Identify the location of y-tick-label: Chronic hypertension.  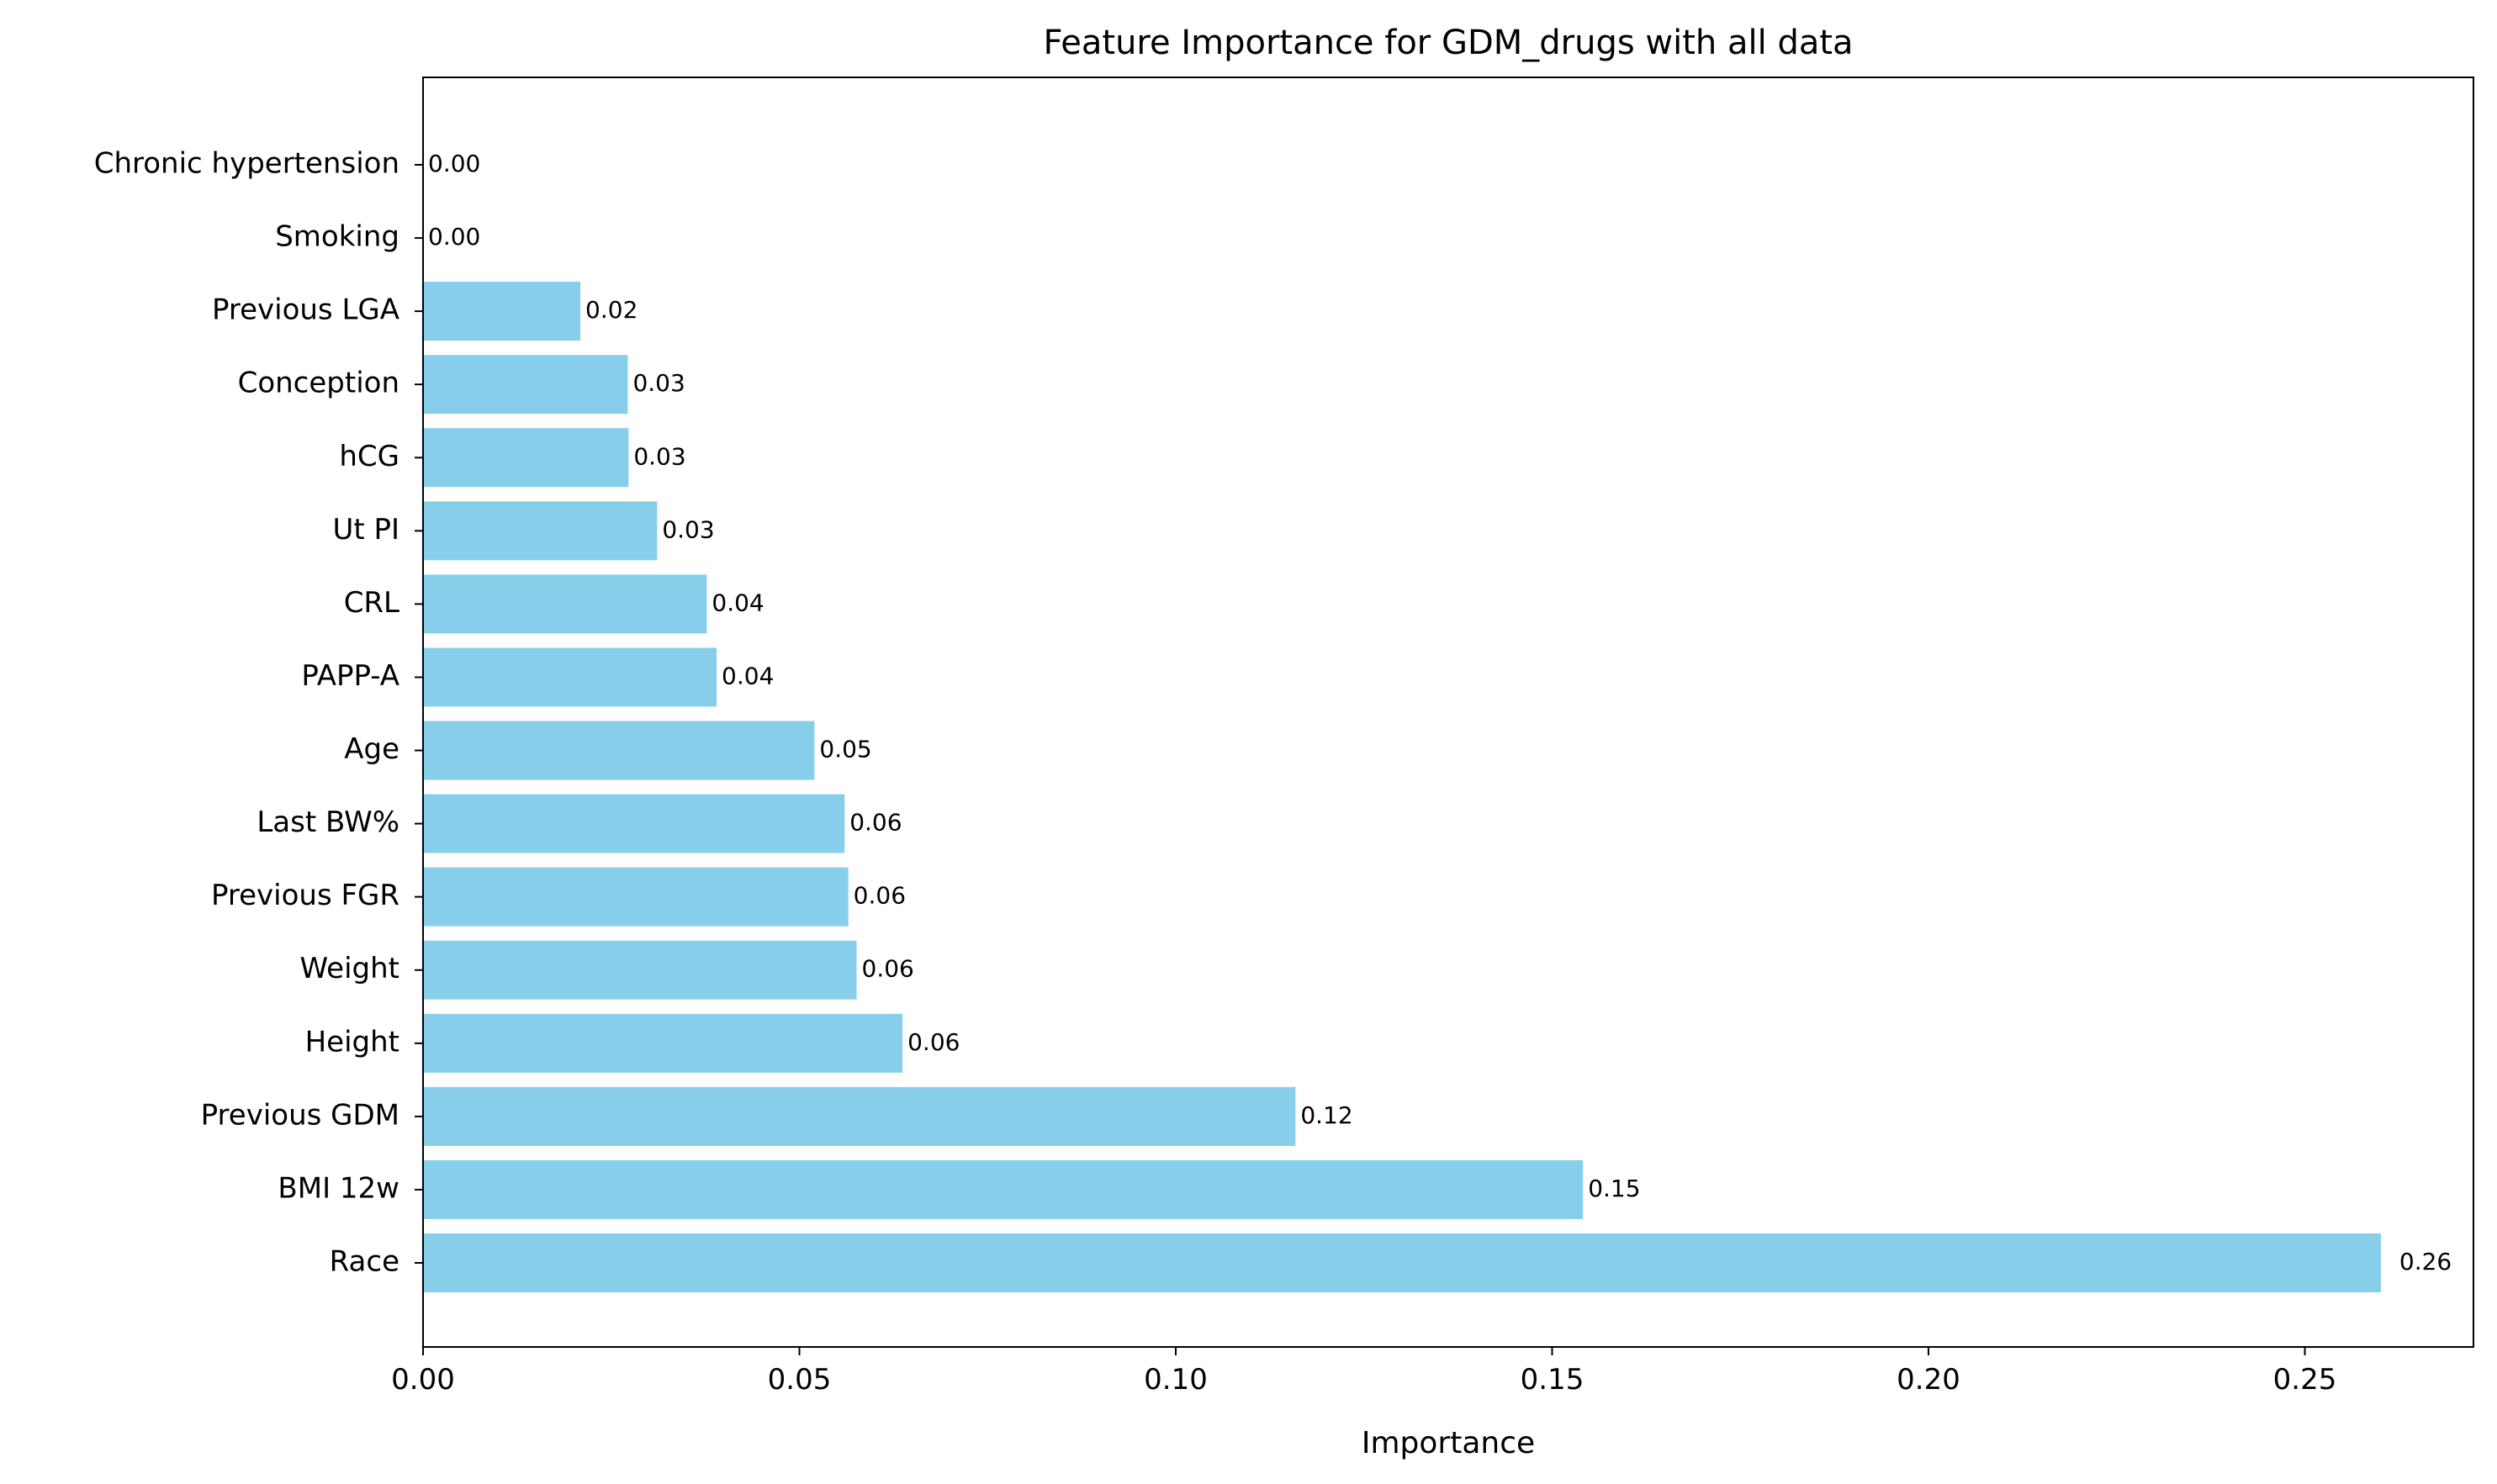
(246, 164).